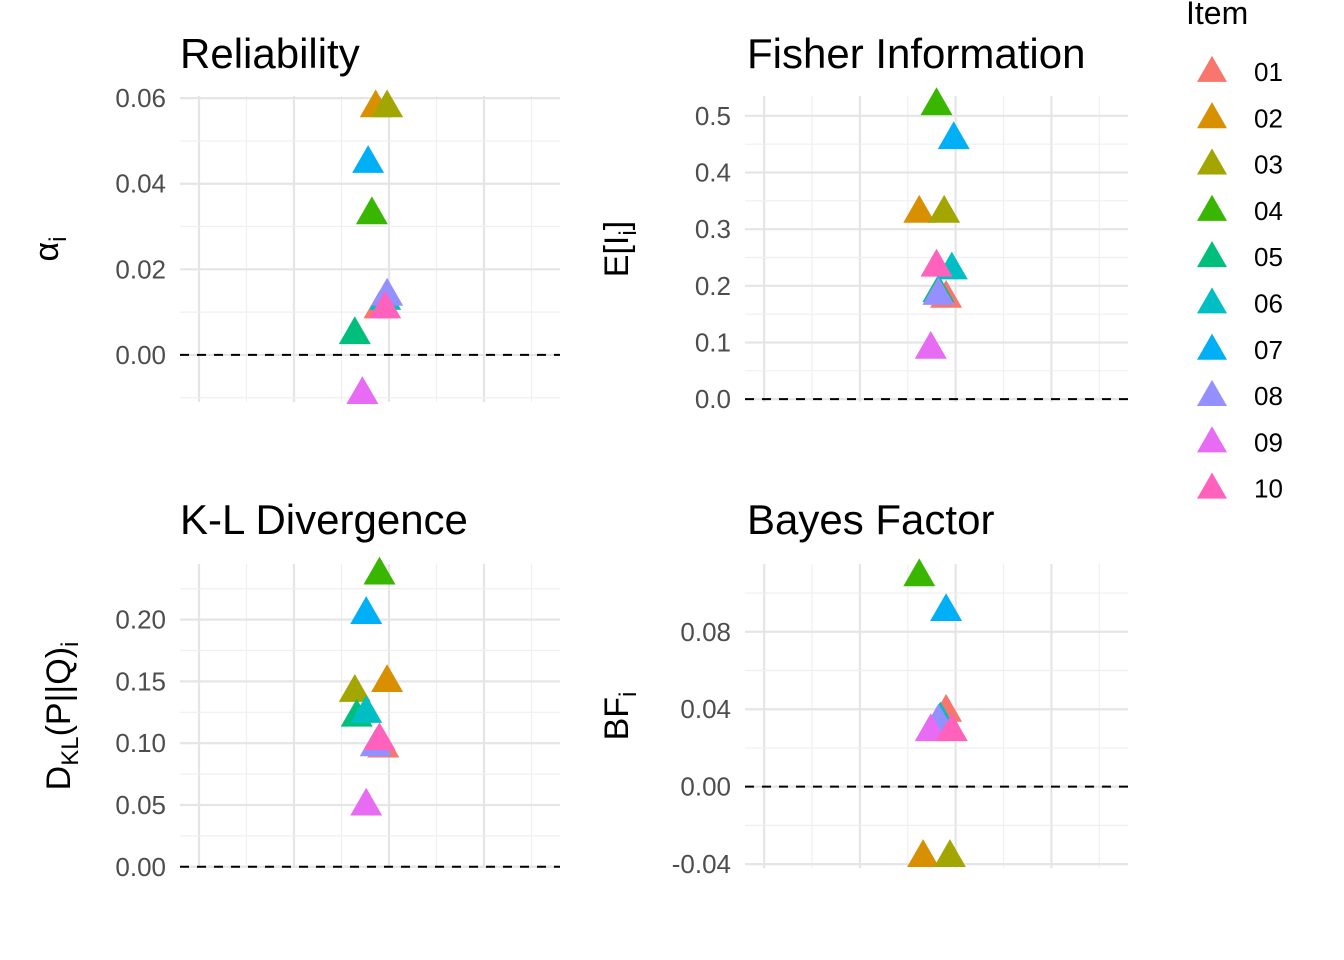  I want to click on legend-label: 01, so click(1268, 72).